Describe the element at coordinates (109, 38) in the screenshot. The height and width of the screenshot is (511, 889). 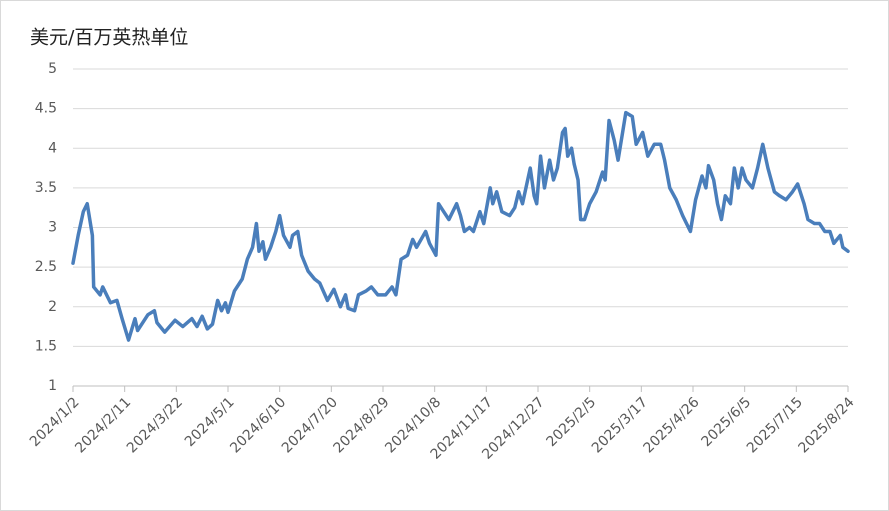
I see `y-axis-title: 美元/百万英热单位` at that location.